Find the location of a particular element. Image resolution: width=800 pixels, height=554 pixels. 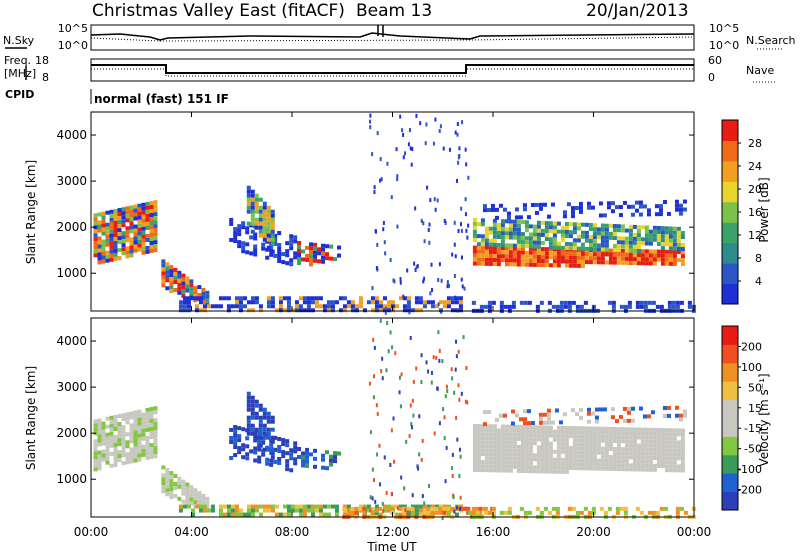

colorbar-swatch is located at coordinates (730, 335).